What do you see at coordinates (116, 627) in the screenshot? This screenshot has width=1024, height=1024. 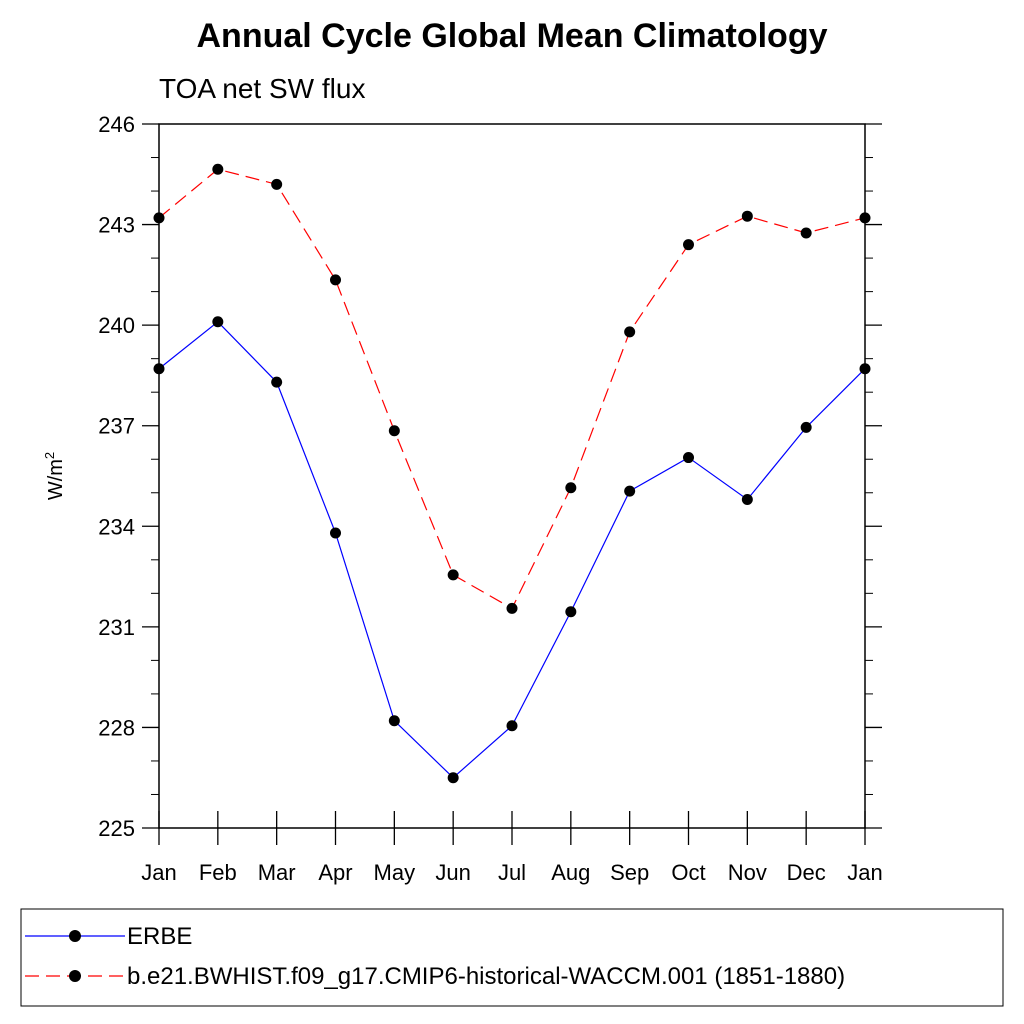 I see `y-tick-label: 231` at bounding box center [116, 627].